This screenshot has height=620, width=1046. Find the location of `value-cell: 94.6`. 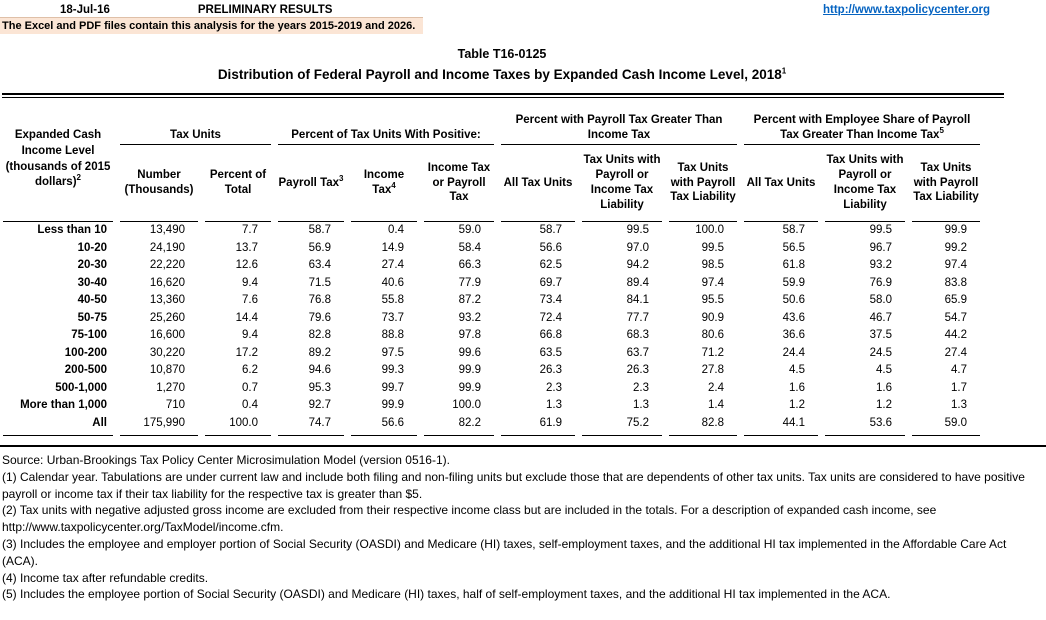

value-cell: 94.6 is located at coordinates (319, 370).